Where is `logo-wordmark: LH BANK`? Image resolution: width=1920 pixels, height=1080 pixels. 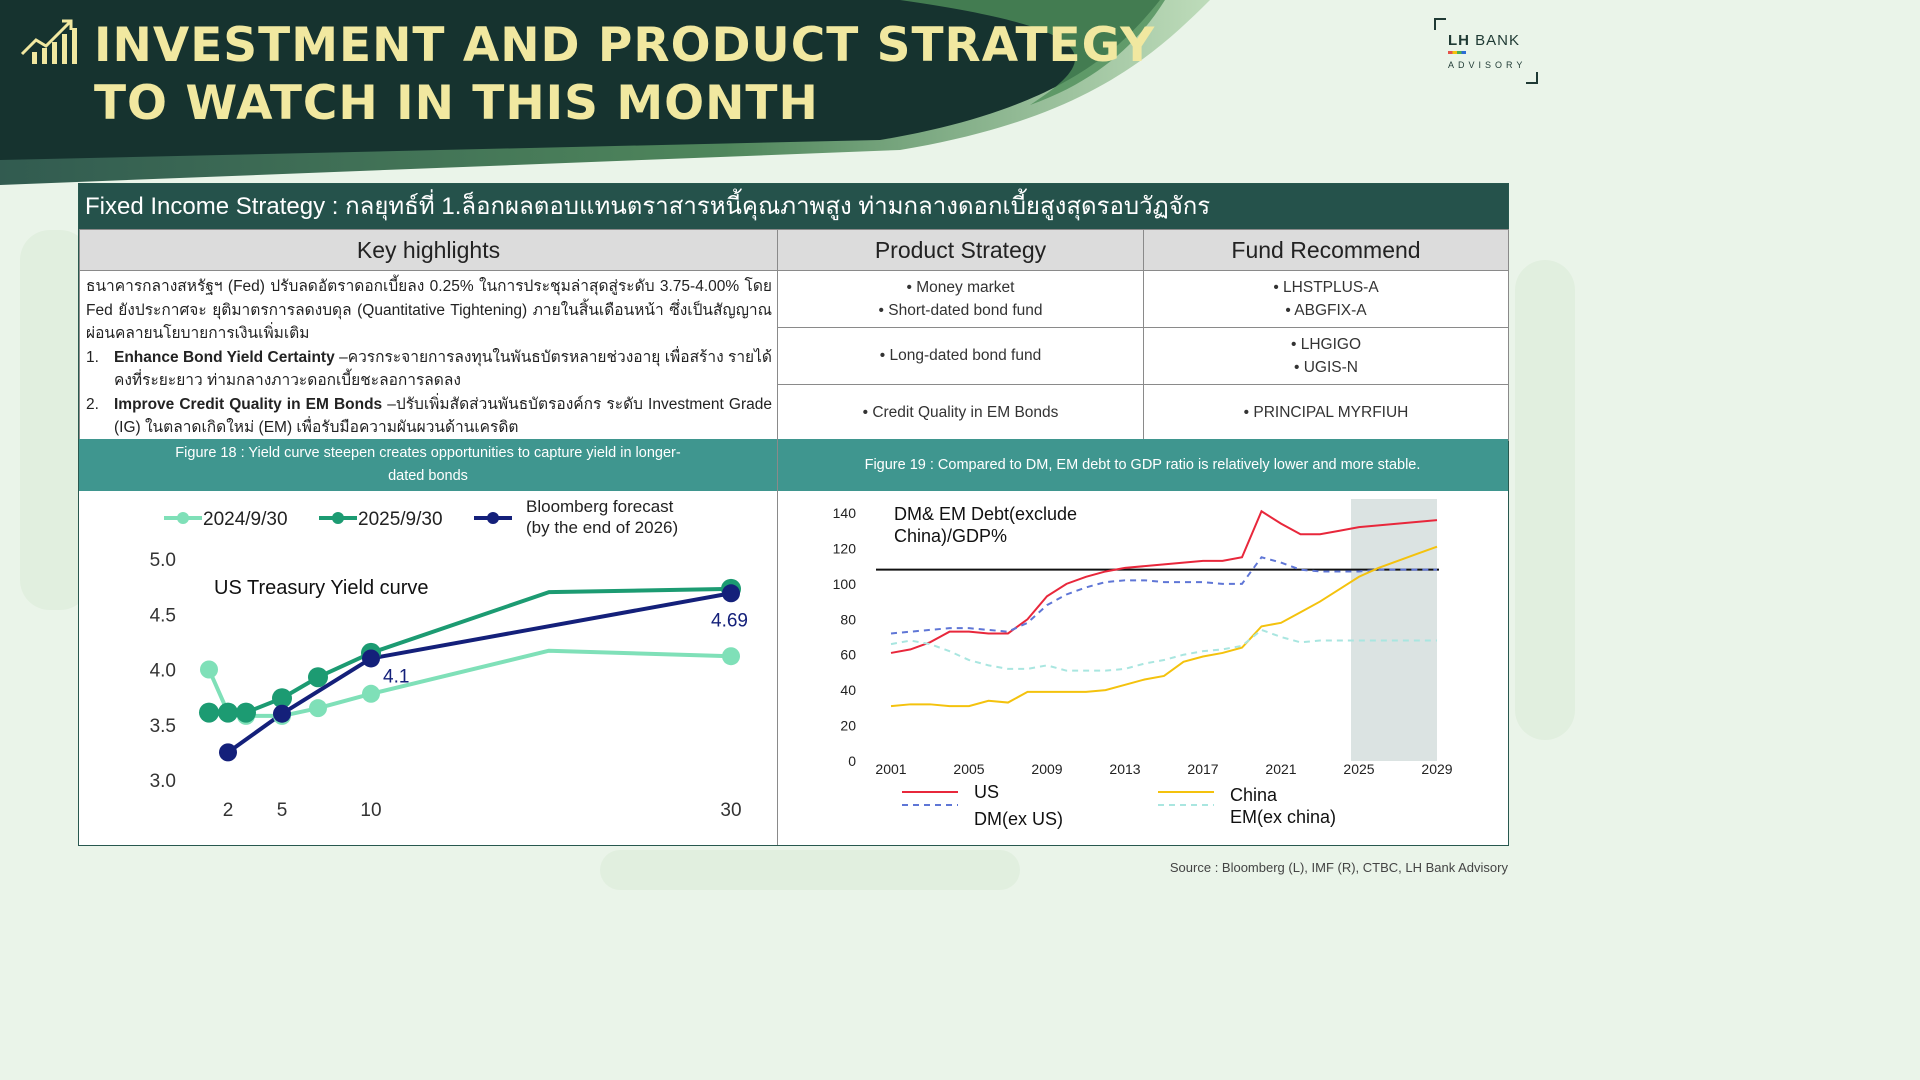
logo-wordmark: LH BANK is located at coordinates (1484, 40).